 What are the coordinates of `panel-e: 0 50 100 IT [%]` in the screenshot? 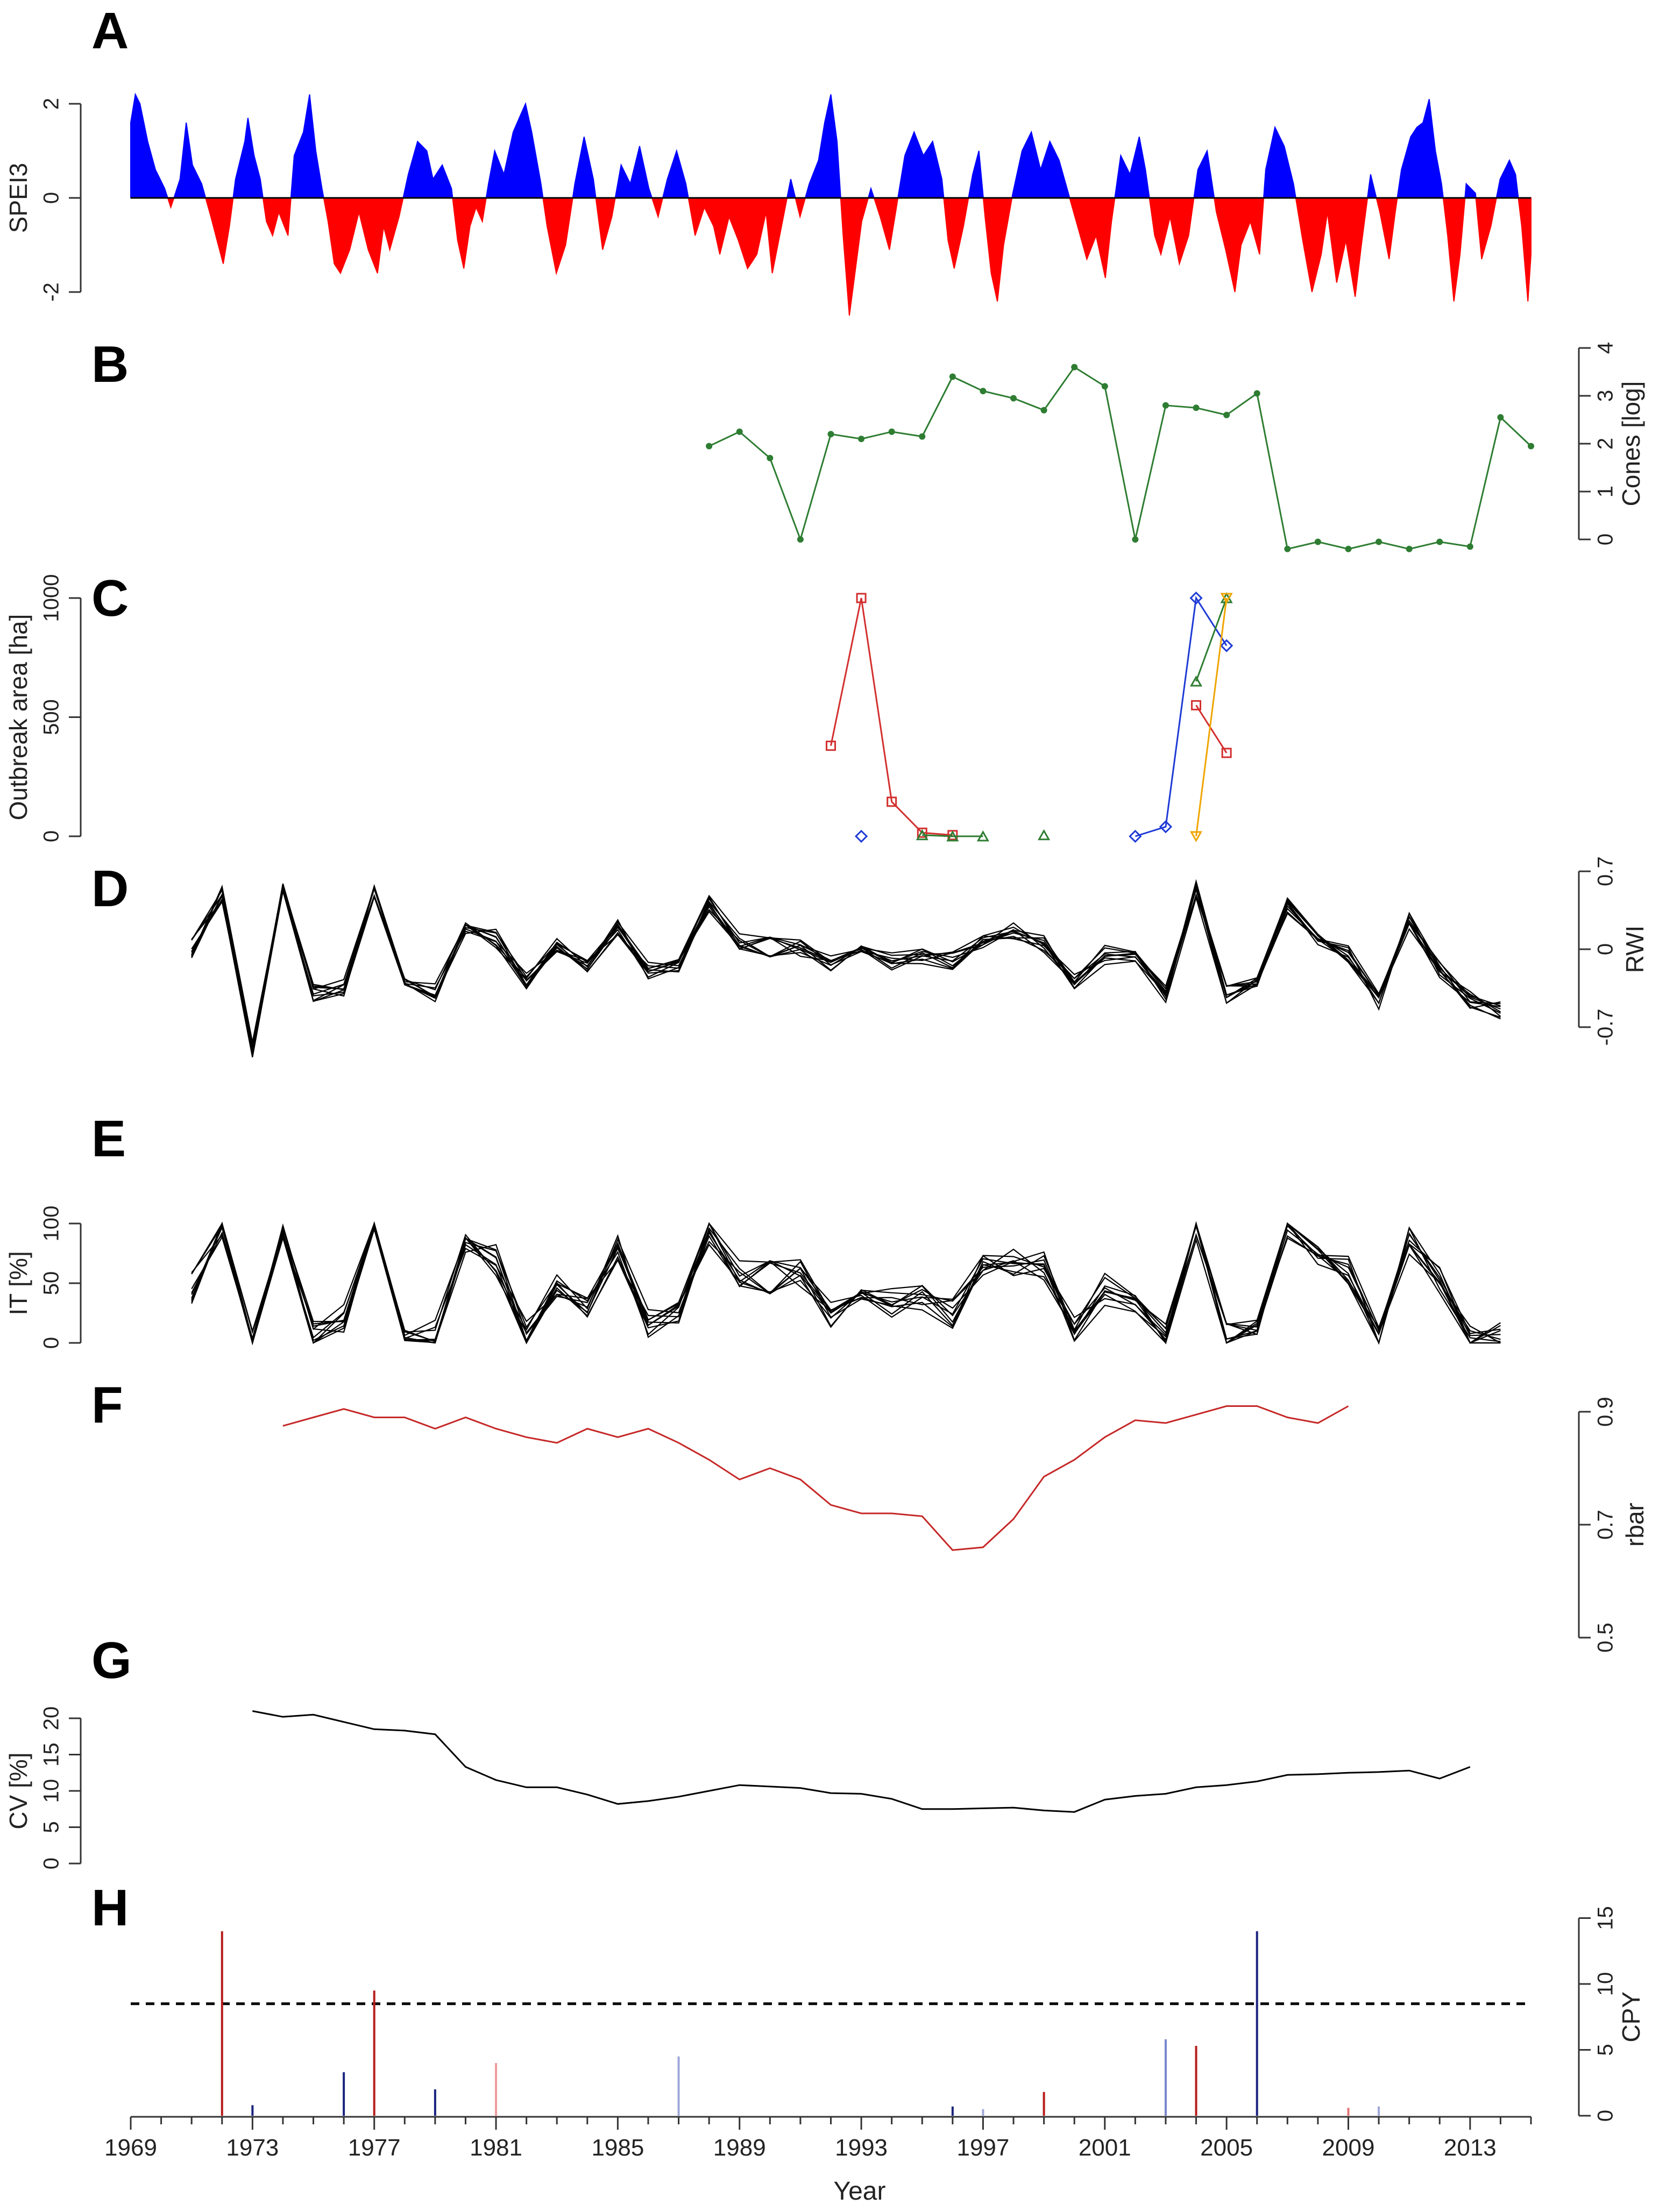 It's located at (752, 1277).